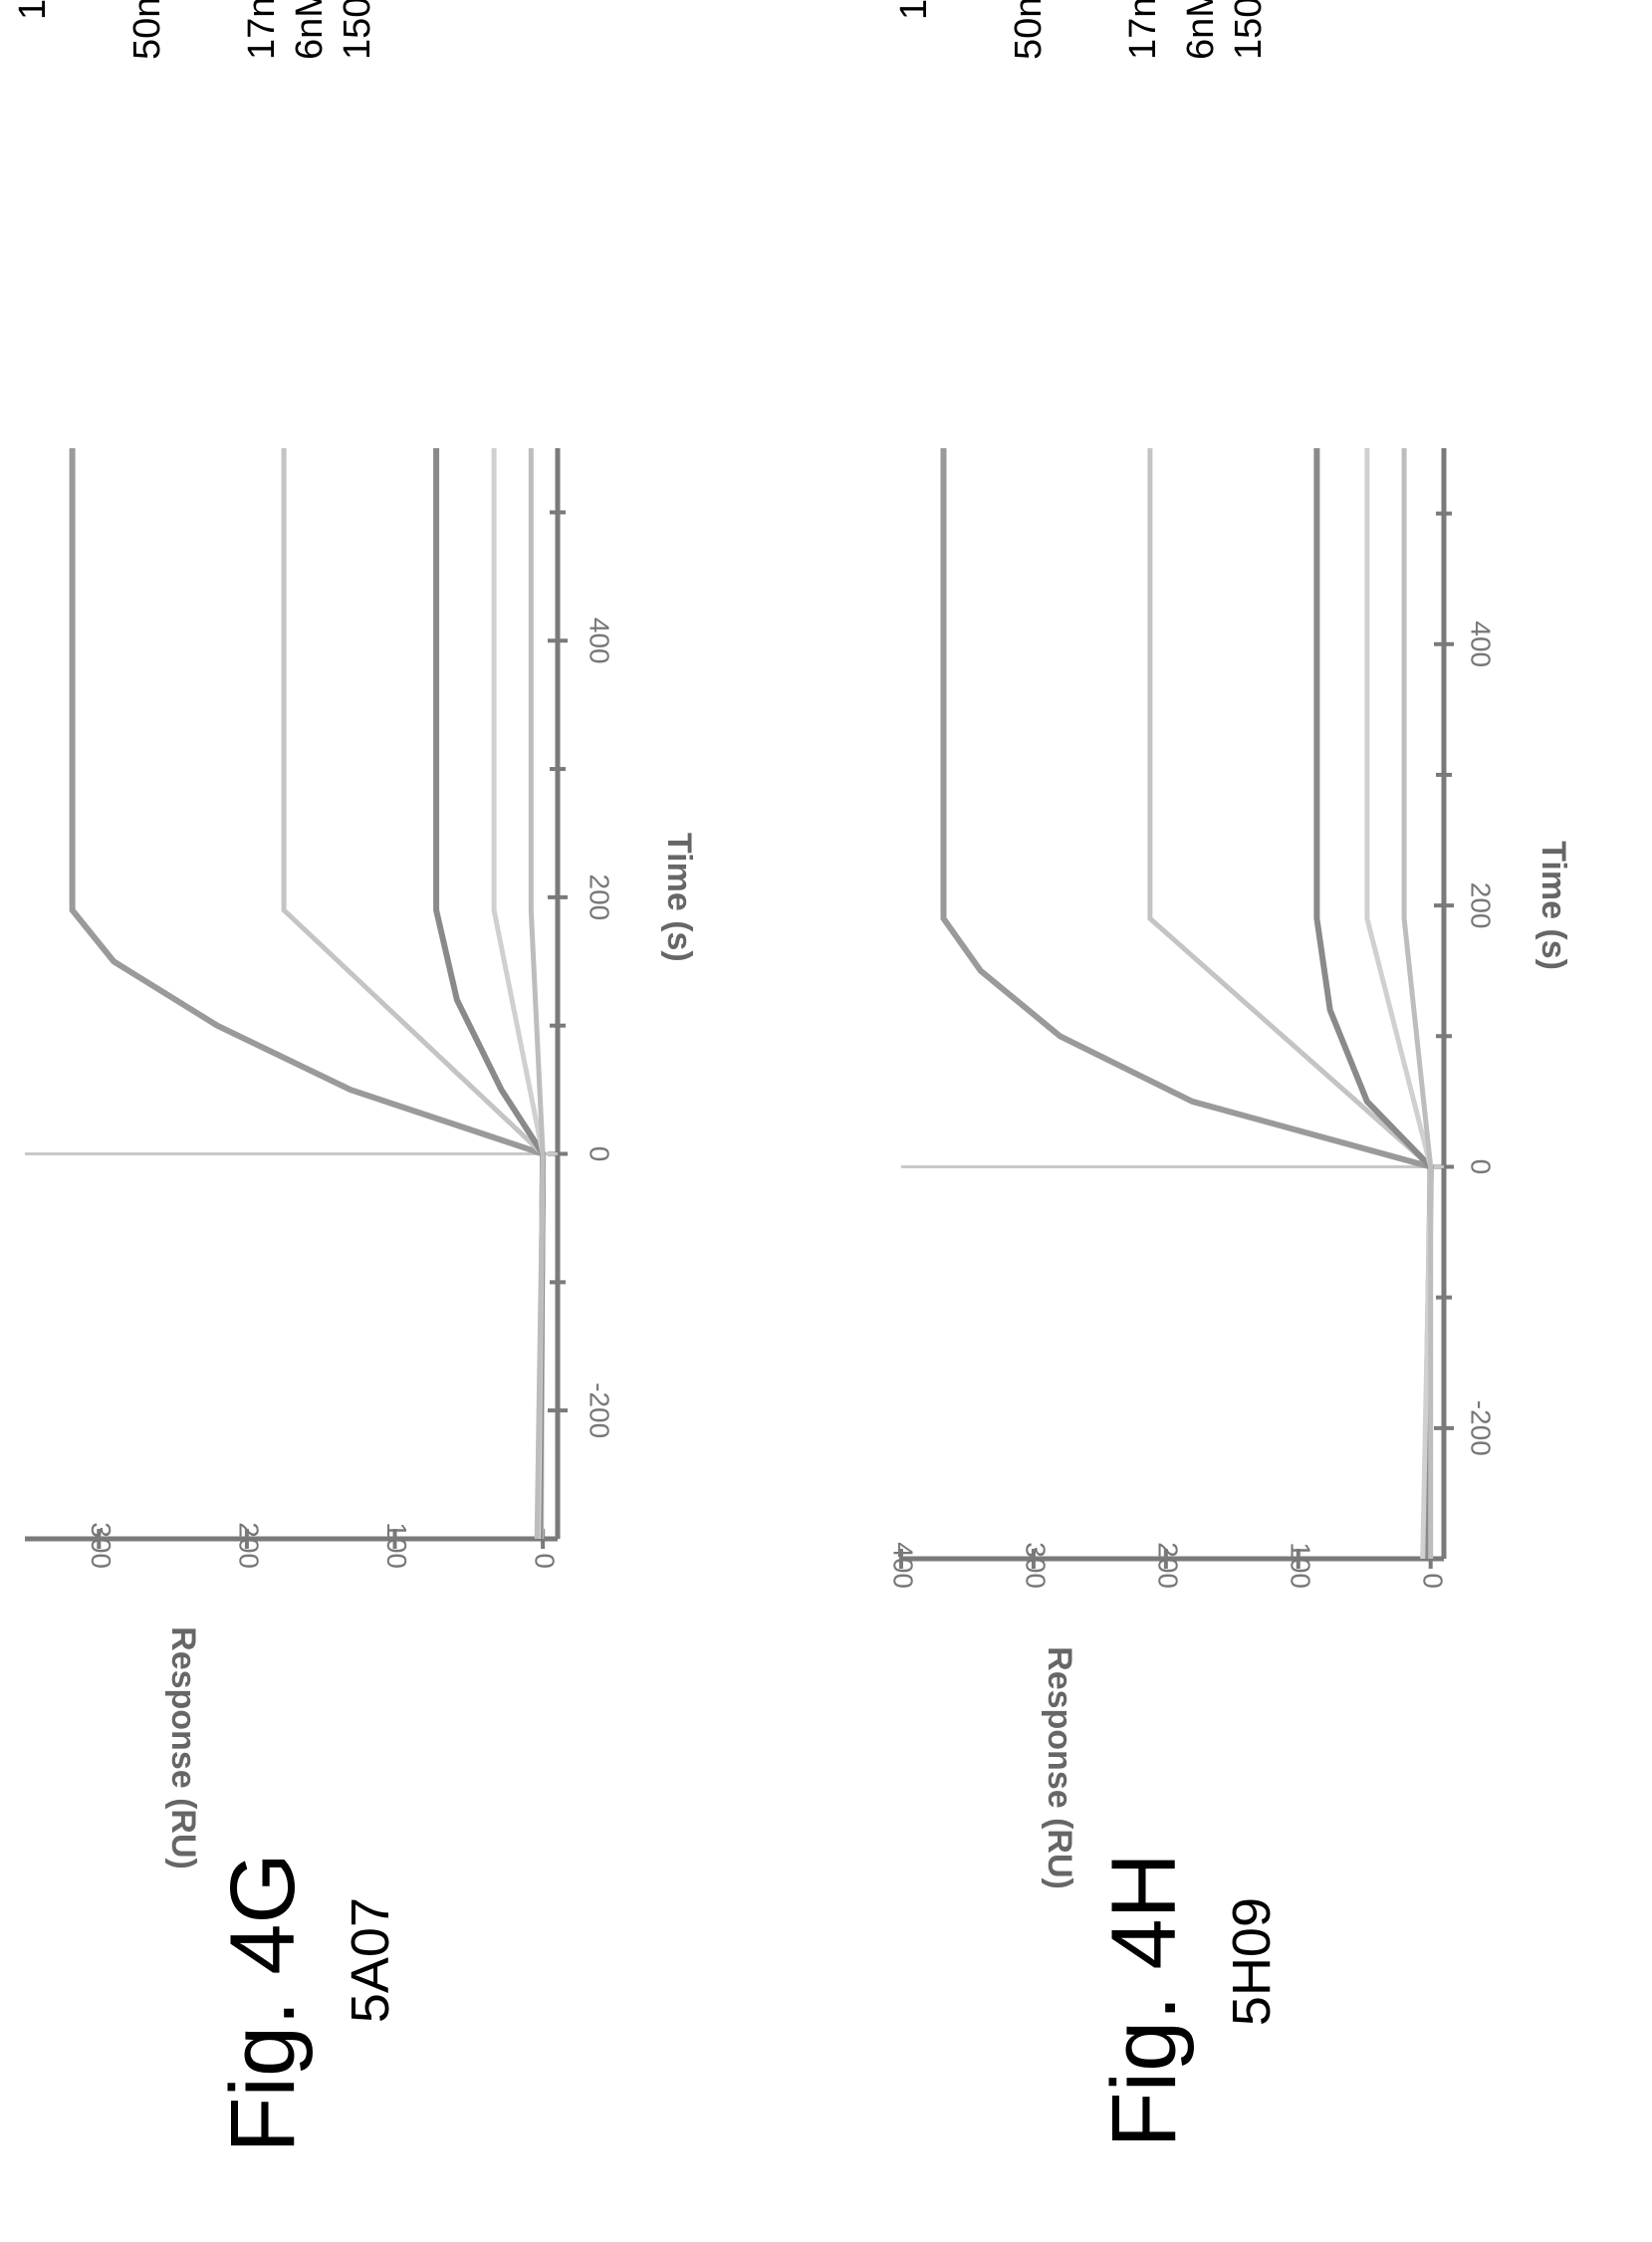 The width and height of the screenshot is (1652, 2242). I want to click on y-tick-label: 400, so click(904, 1565).